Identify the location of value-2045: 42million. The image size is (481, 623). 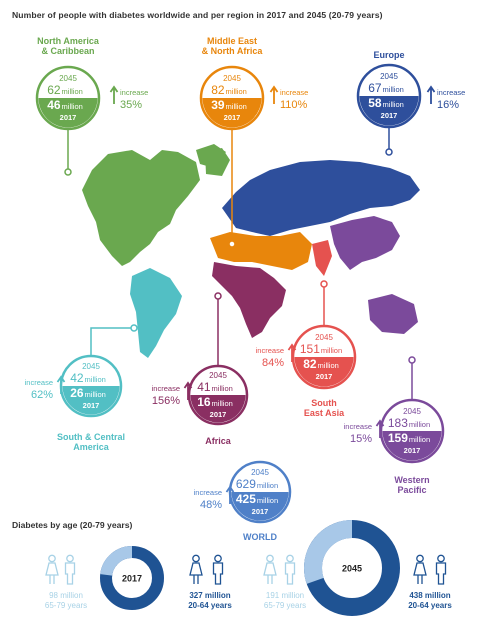
(88, 378).